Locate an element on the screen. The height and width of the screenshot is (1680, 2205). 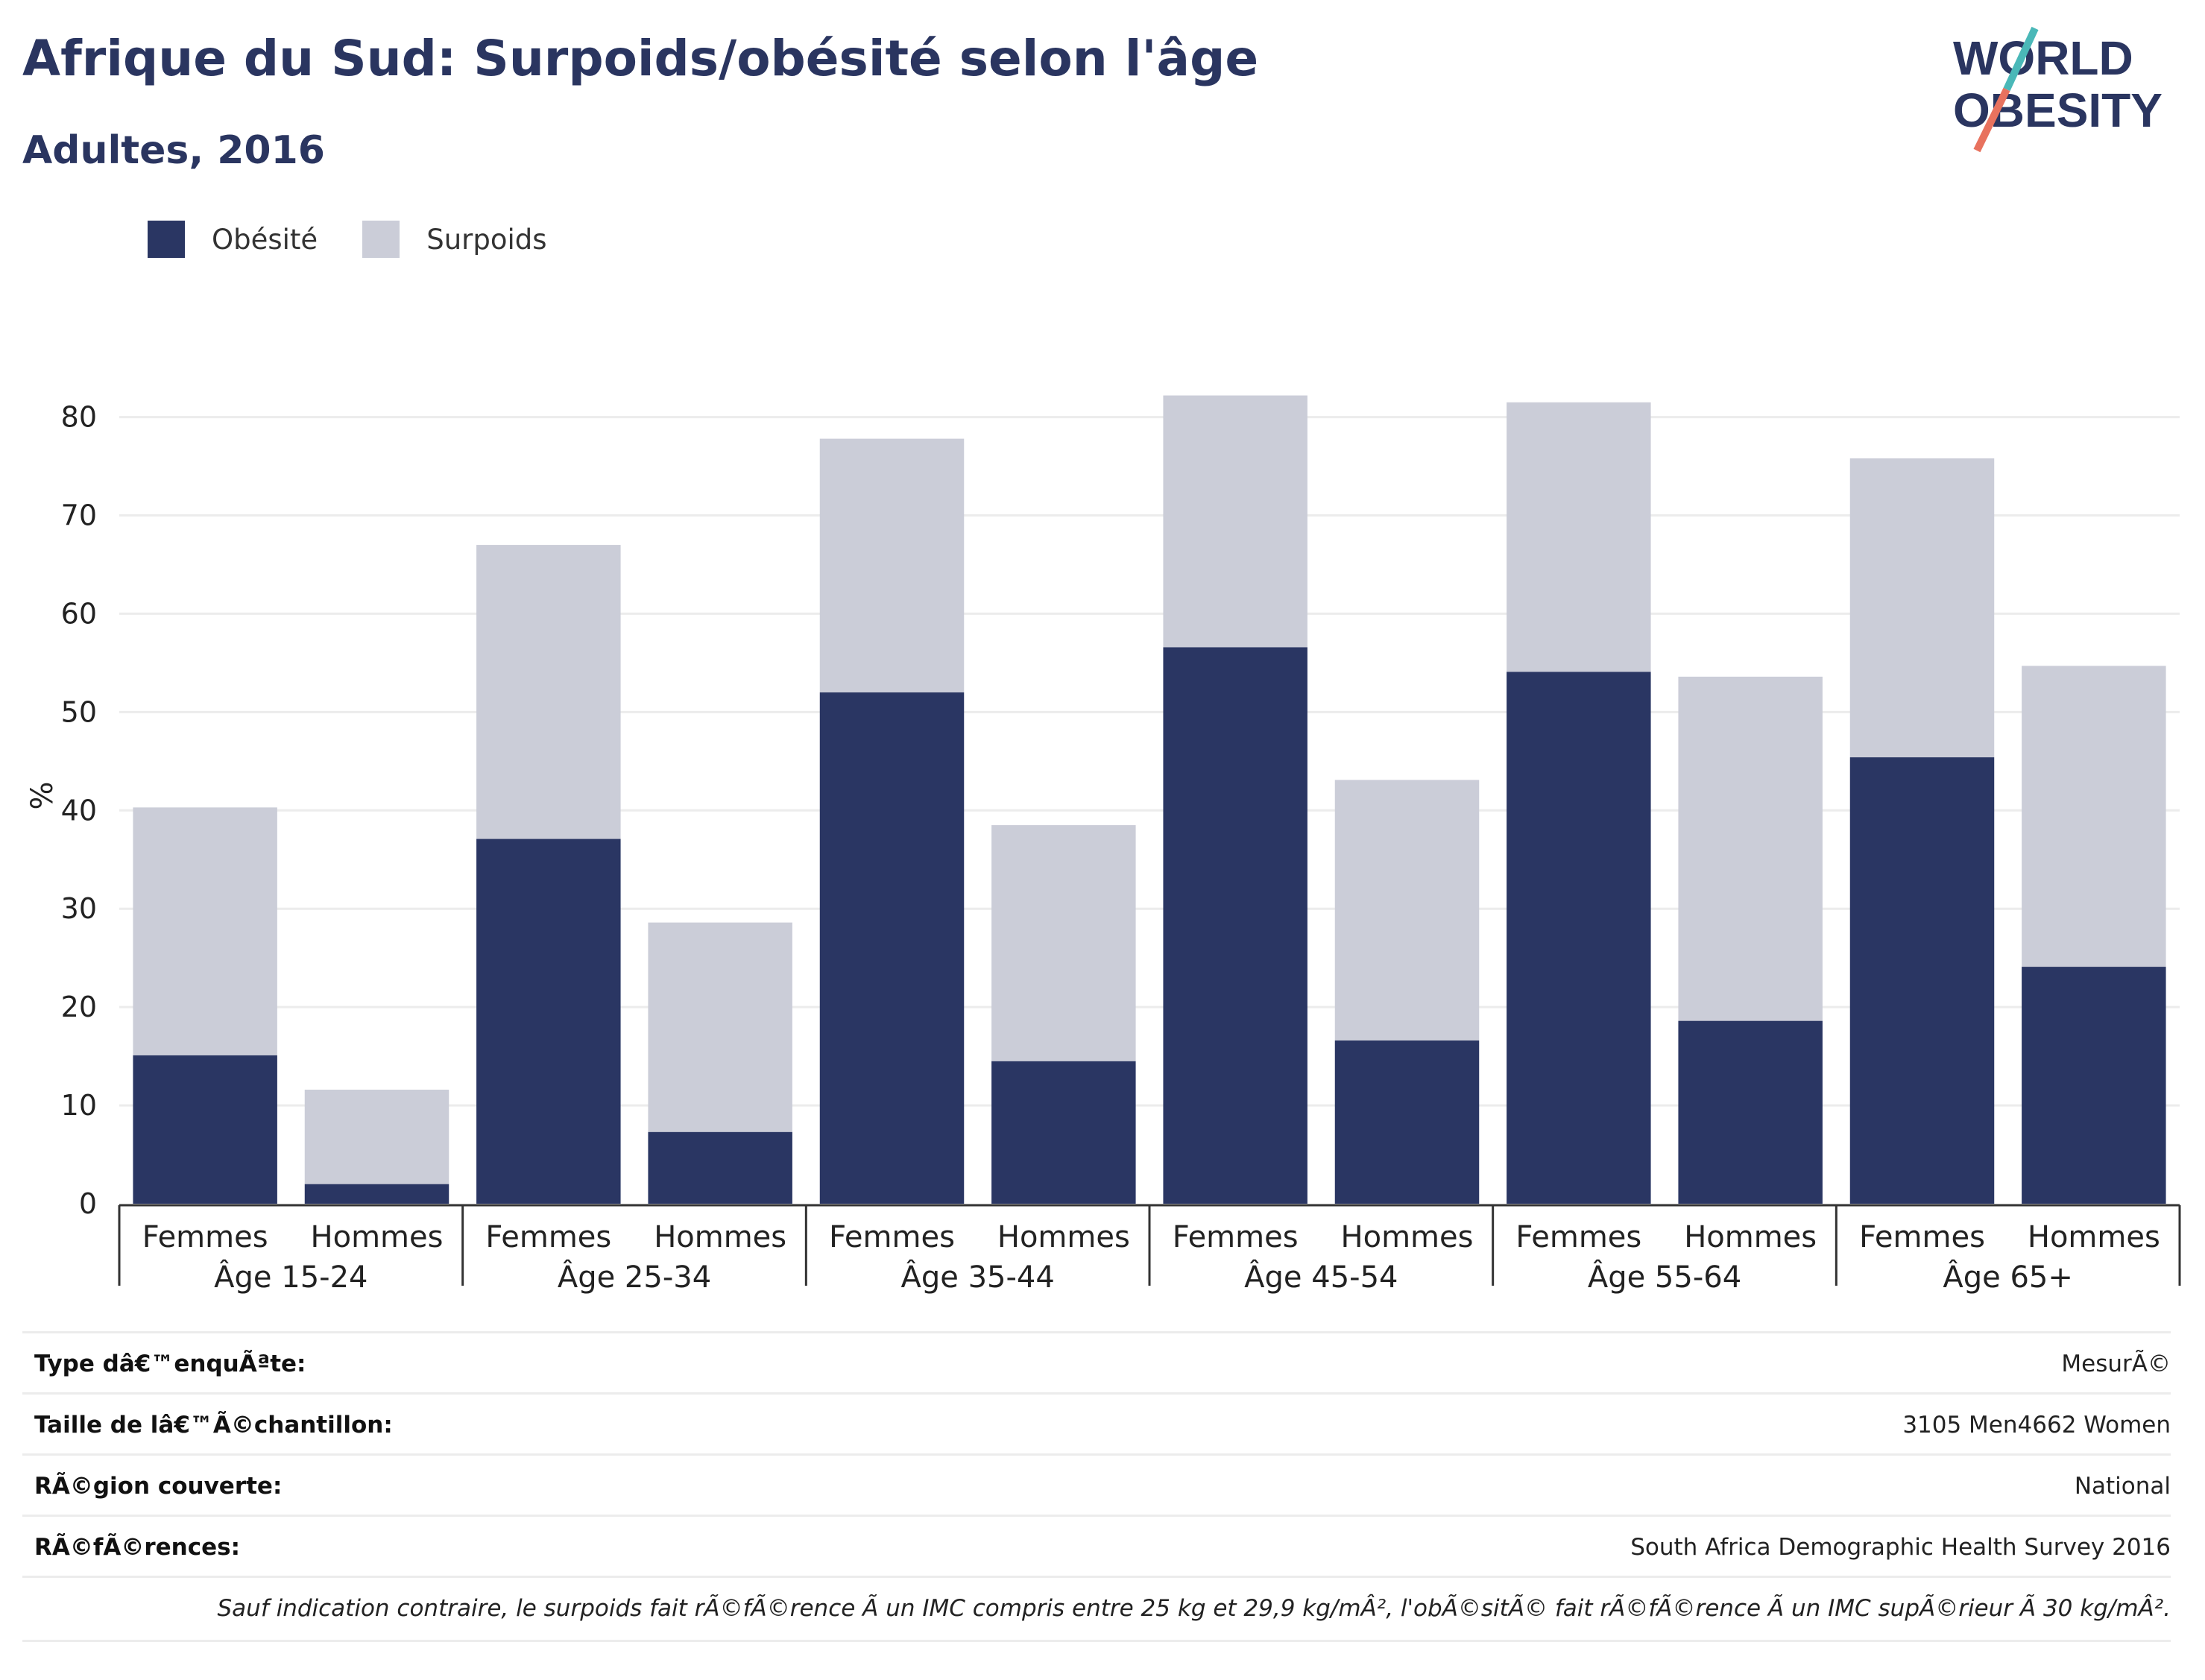
logo-line1: WORLD is located at coordinates (2043, 58).